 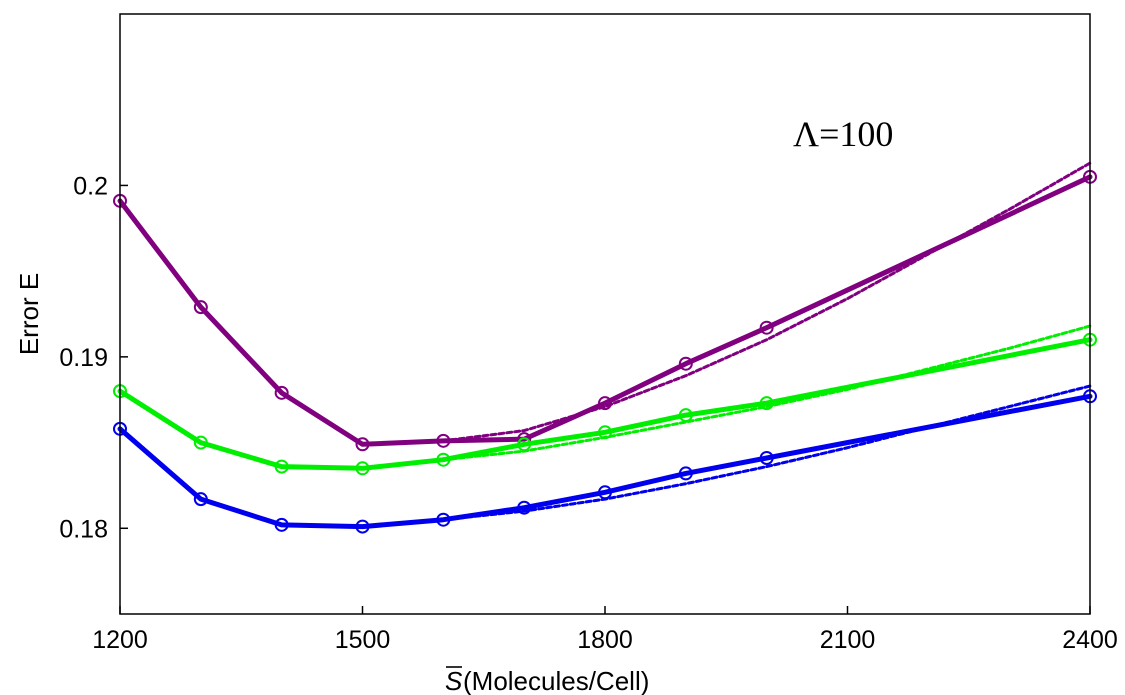 I want to click on y-axis-title: Error E, so click(x=29, y=314).